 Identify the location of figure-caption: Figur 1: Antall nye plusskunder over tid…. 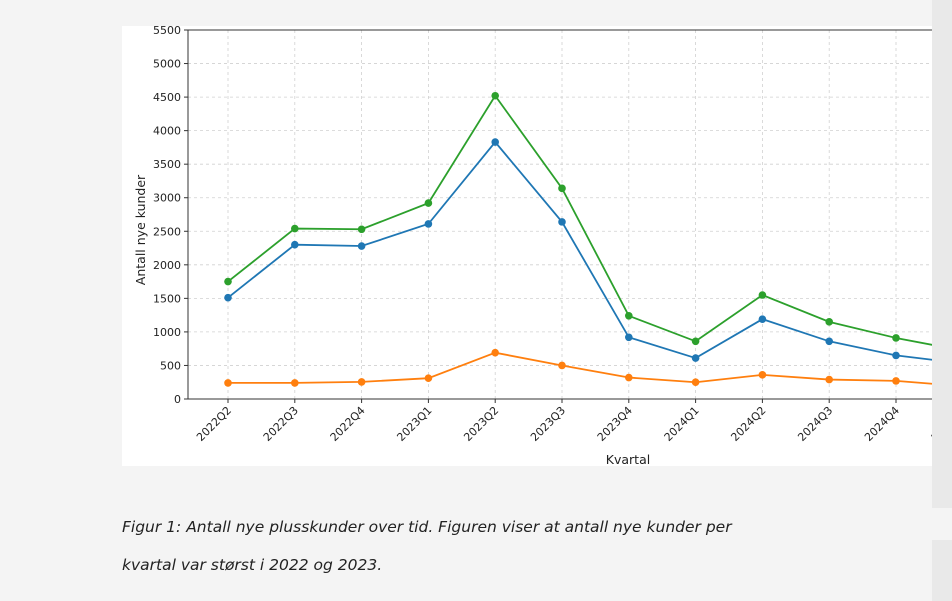
(472, 546).